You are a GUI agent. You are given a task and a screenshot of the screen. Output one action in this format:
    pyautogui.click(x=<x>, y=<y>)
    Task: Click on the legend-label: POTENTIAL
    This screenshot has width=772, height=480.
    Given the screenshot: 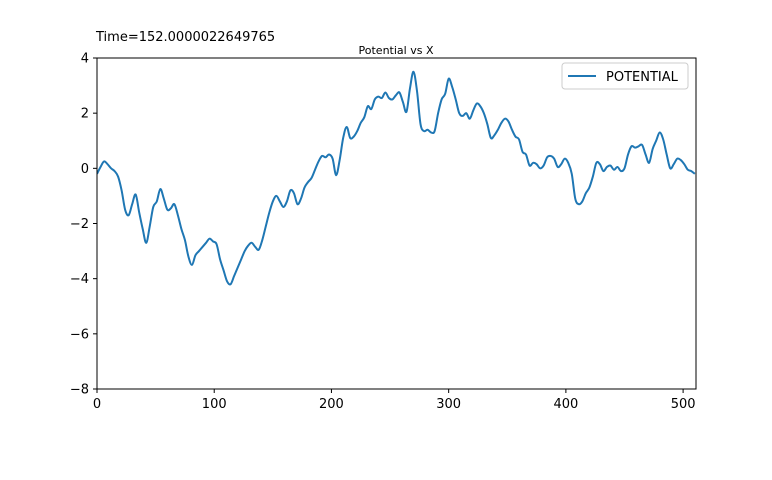 What is the action you would take?
    pyautogui.click(x=642, y=77)
    